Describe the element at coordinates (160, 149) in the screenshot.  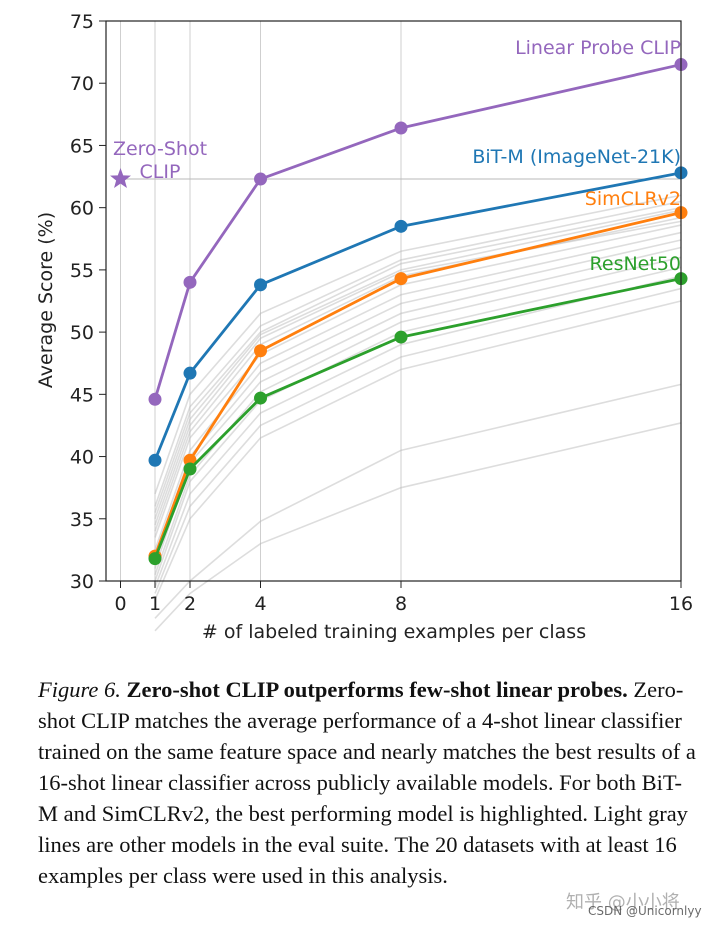
I see `zero-shot-label-line1: Zero-Shot` at that location.